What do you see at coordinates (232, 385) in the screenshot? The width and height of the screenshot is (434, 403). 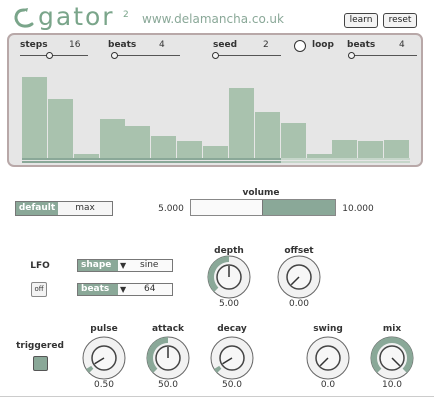 I see `decay-value: 50.0` at bounding box center [232, 385].